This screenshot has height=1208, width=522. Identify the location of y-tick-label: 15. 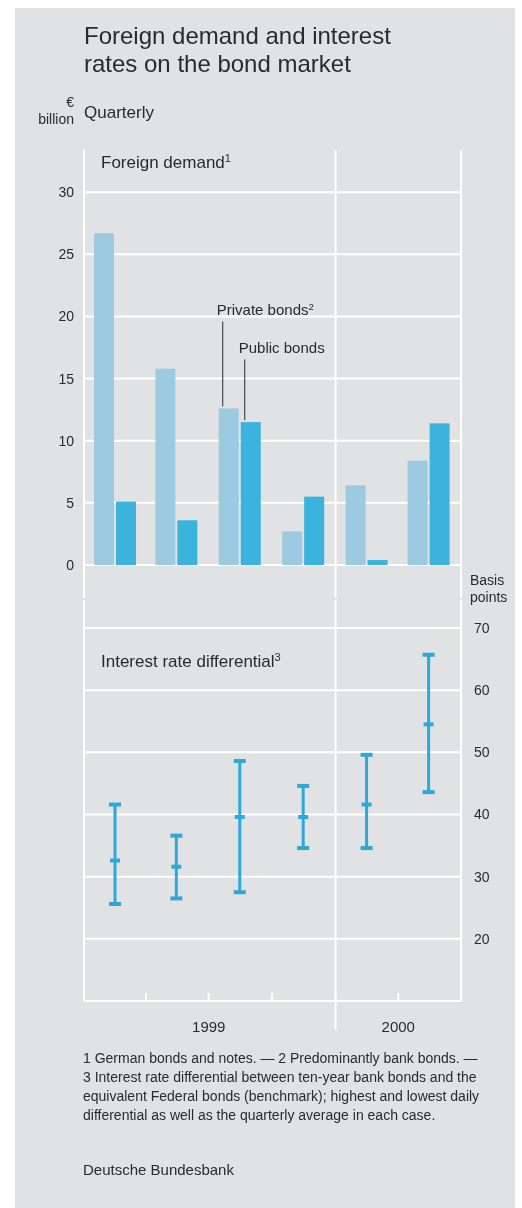
(66, 378).